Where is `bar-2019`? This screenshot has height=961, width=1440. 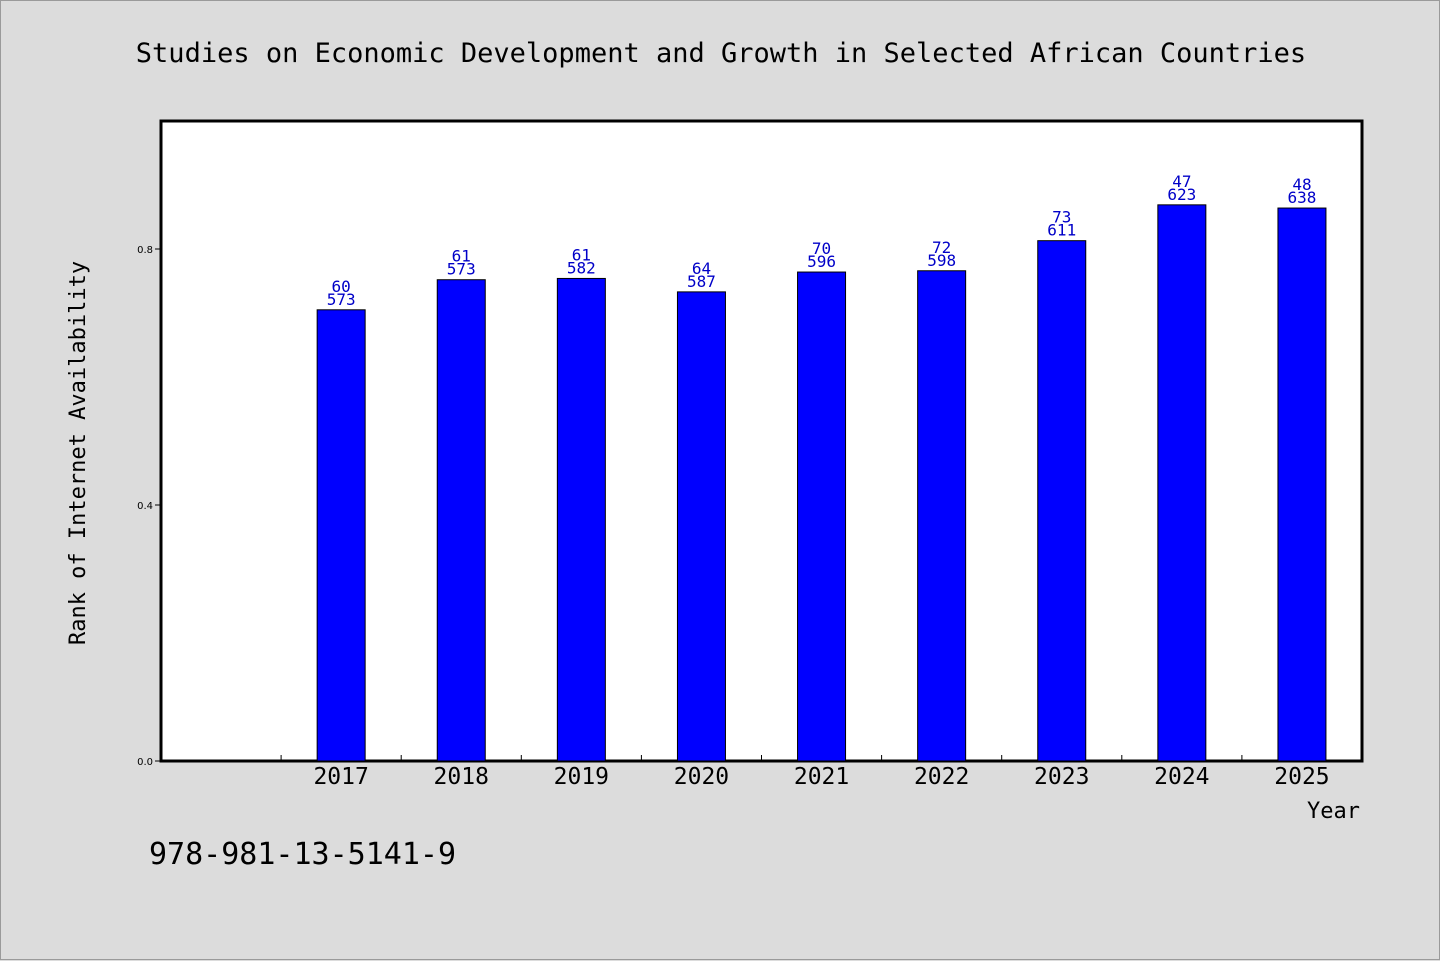 bar-2019 is located at coordinates (581, 519).